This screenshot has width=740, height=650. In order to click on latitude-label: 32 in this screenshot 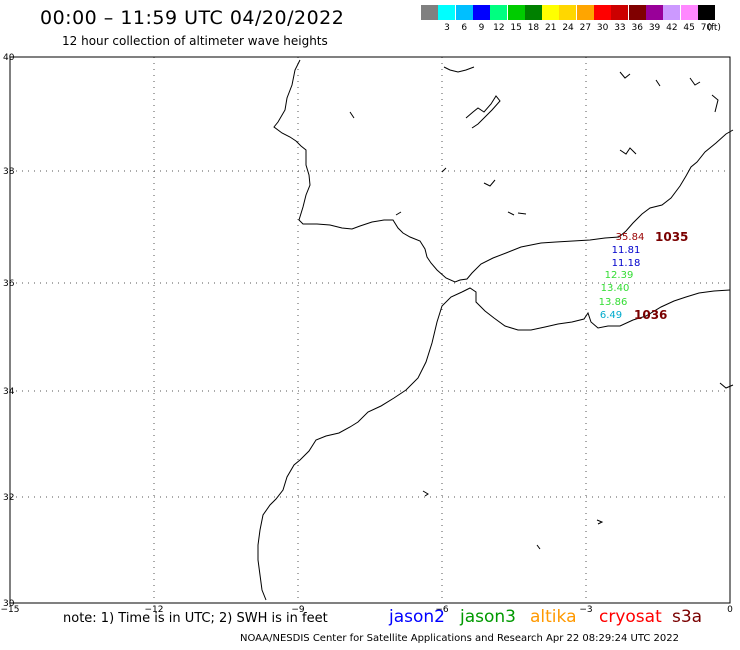, I will do `click(8, 498)`.